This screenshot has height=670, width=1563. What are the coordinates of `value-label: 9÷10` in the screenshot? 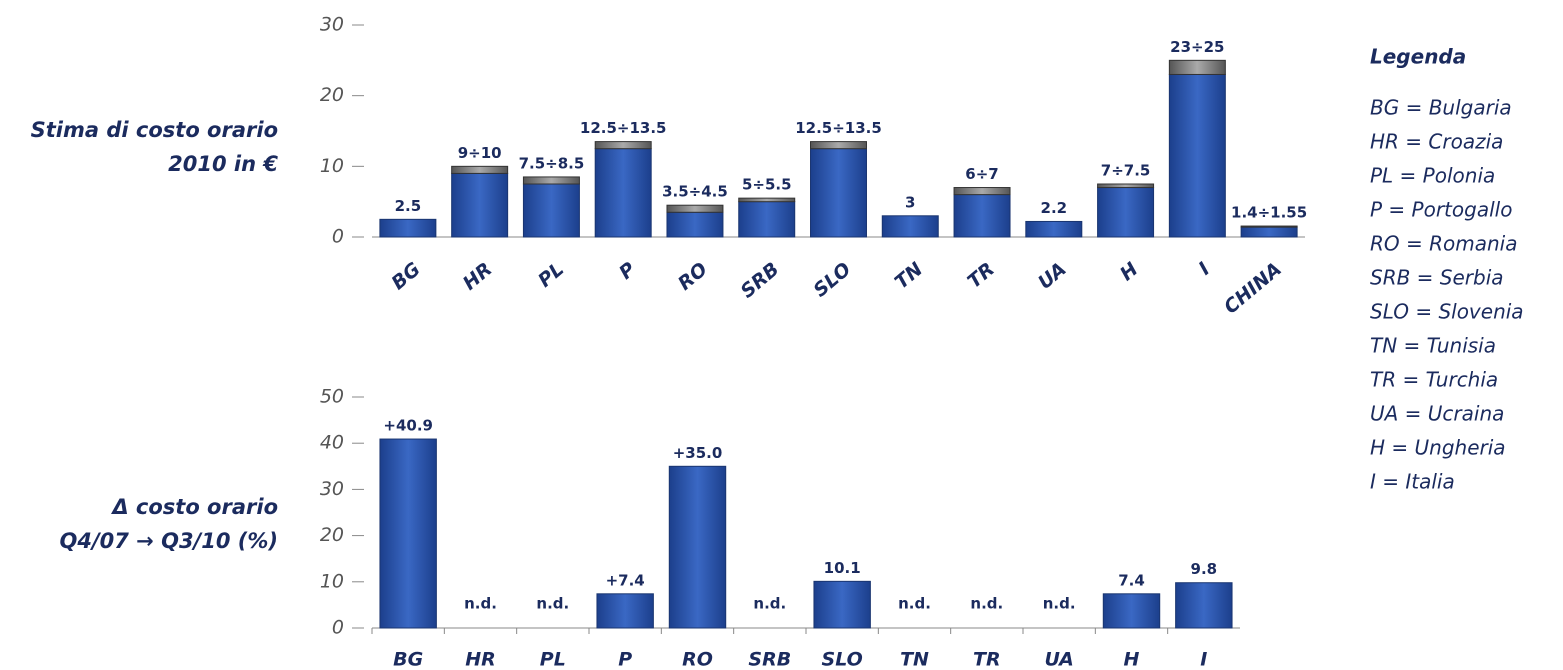 It's located at (480, 153).